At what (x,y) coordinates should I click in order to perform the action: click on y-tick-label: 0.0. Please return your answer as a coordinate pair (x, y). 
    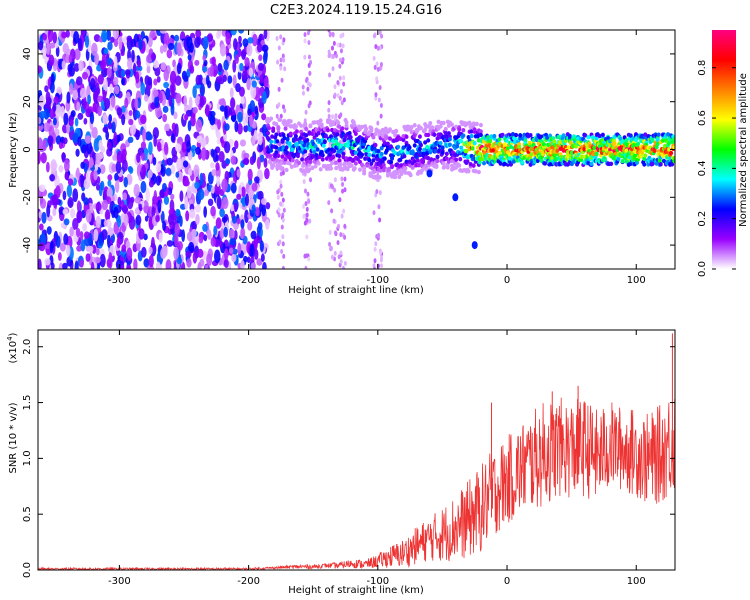
    Looking at the image, I should click on (27, 570).